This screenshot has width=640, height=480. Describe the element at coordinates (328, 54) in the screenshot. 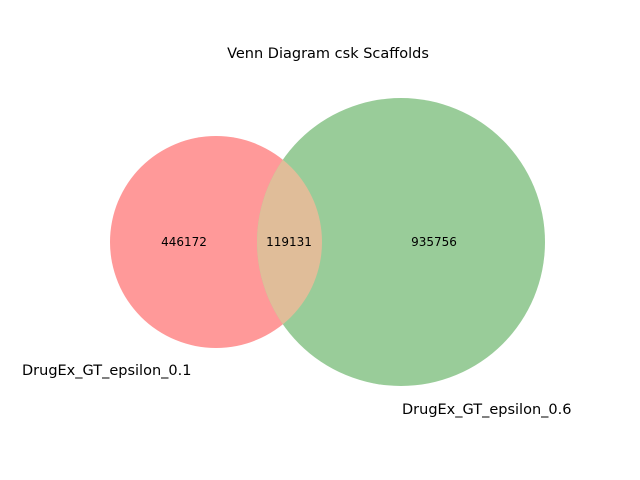

I see `chart-title: Venn Diagram csk Scaffolds` at that location.